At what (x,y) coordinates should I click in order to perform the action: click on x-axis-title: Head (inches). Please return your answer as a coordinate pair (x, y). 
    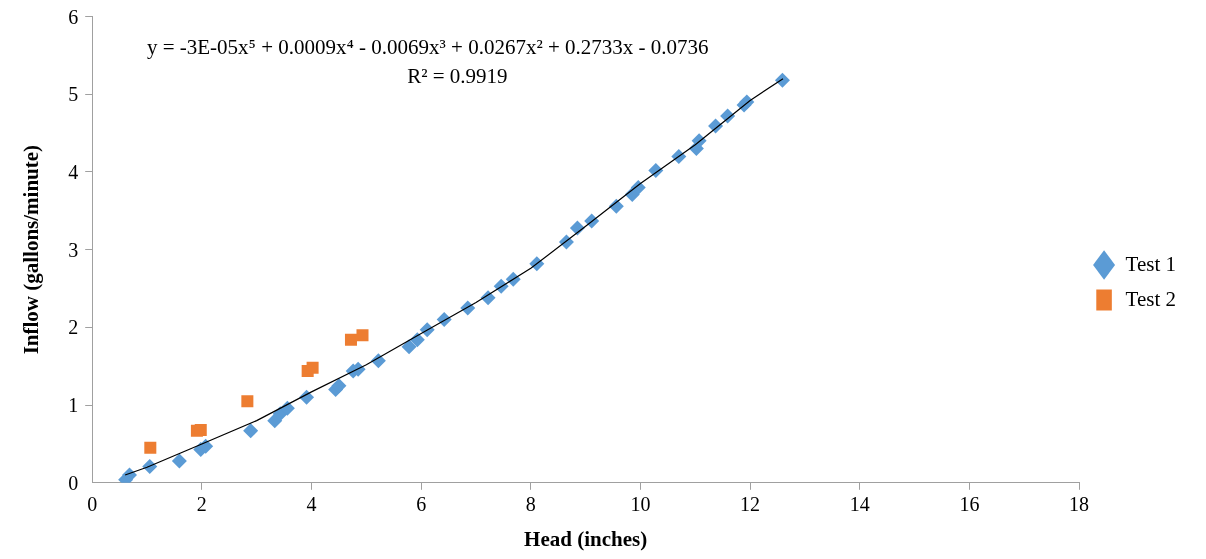
    Looking at the image, I should click on (586, 538).